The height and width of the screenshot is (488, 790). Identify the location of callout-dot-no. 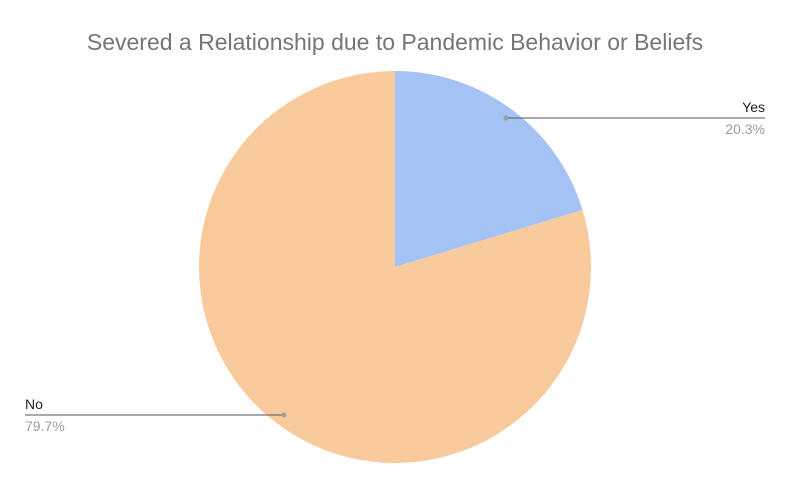
(284, 415).